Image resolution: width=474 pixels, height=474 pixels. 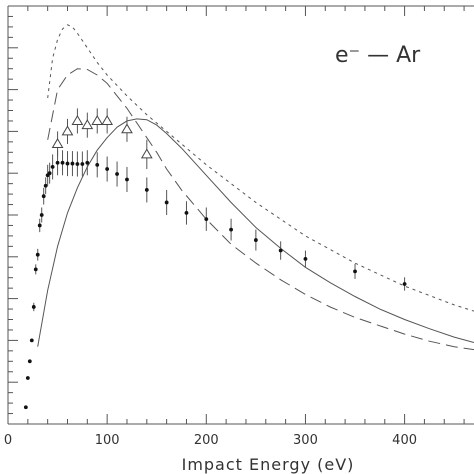 I want to click on x-tick-label: 300, so click(x=305, y=440).